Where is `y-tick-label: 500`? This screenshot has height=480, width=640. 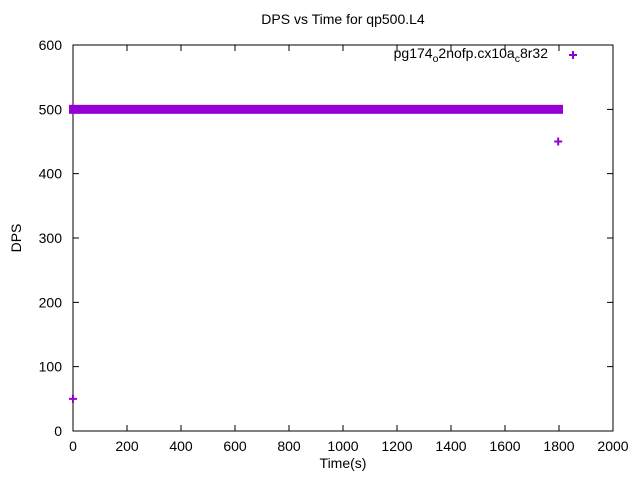
y-tick-label: 500 is located at coordinates (51, 109).